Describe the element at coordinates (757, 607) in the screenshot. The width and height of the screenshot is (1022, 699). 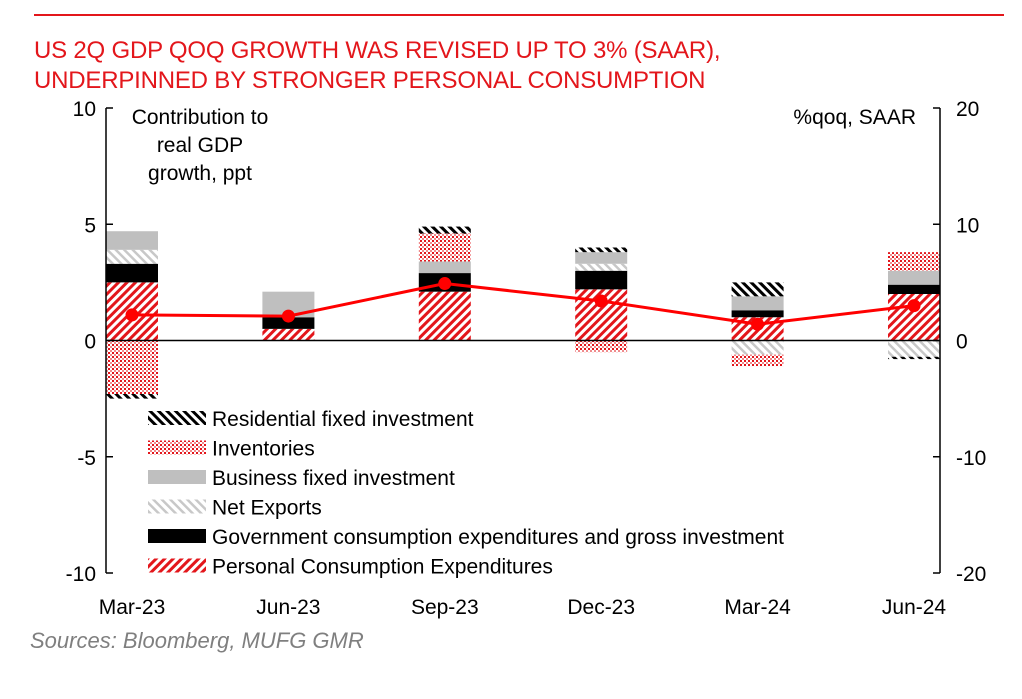
I see `x-tick-label: Mar-24` at that location.